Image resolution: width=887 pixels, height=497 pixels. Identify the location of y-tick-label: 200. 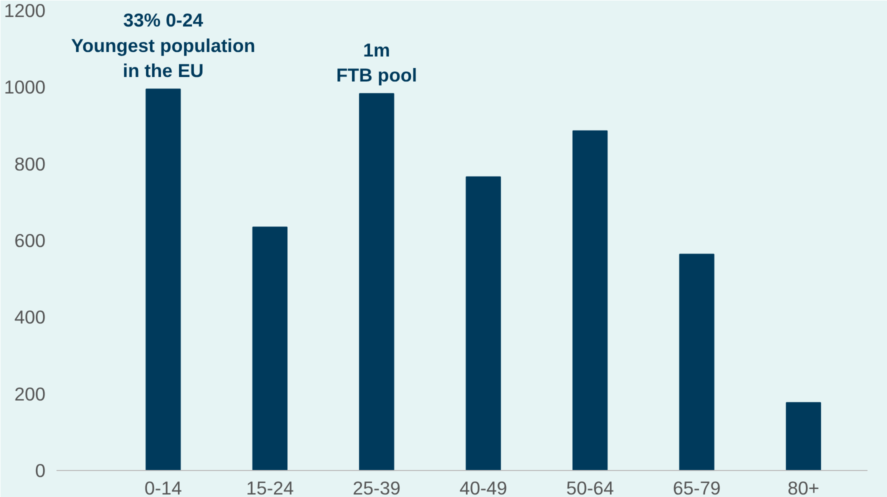
(30, 393).